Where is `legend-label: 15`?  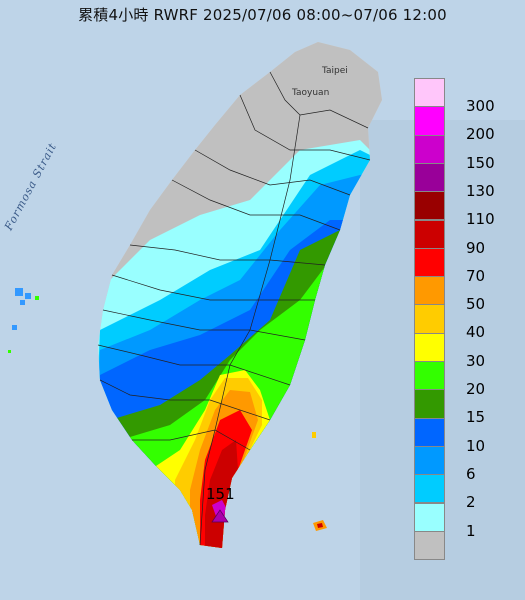 legend-label: 15 is located at coordinates (476, 417).